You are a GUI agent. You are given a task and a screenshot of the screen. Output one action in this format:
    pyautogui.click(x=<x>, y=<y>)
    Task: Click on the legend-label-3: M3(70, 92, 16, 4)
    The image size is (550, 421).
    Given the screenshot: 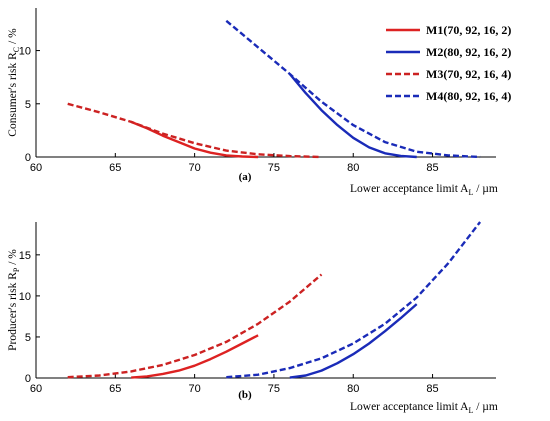 What is the action you would take?
    pyautogui.click(x=468, y=74)
    